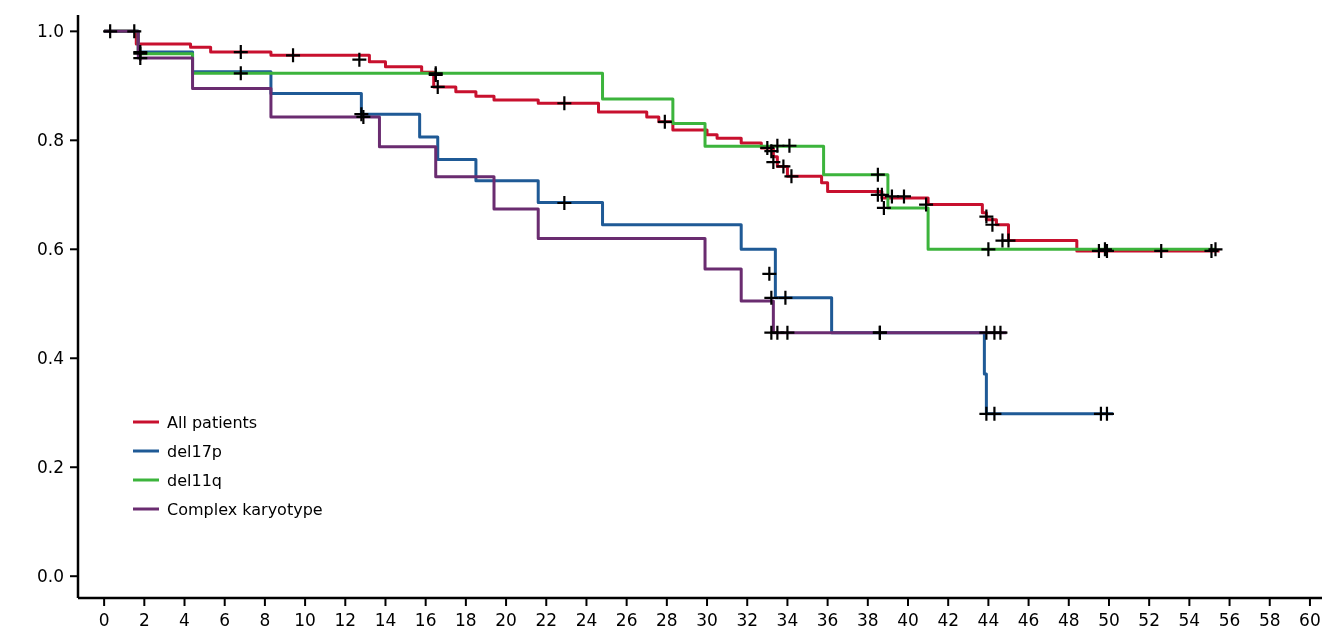  I want to click on x-tick-label: 28, so click(667, 620).